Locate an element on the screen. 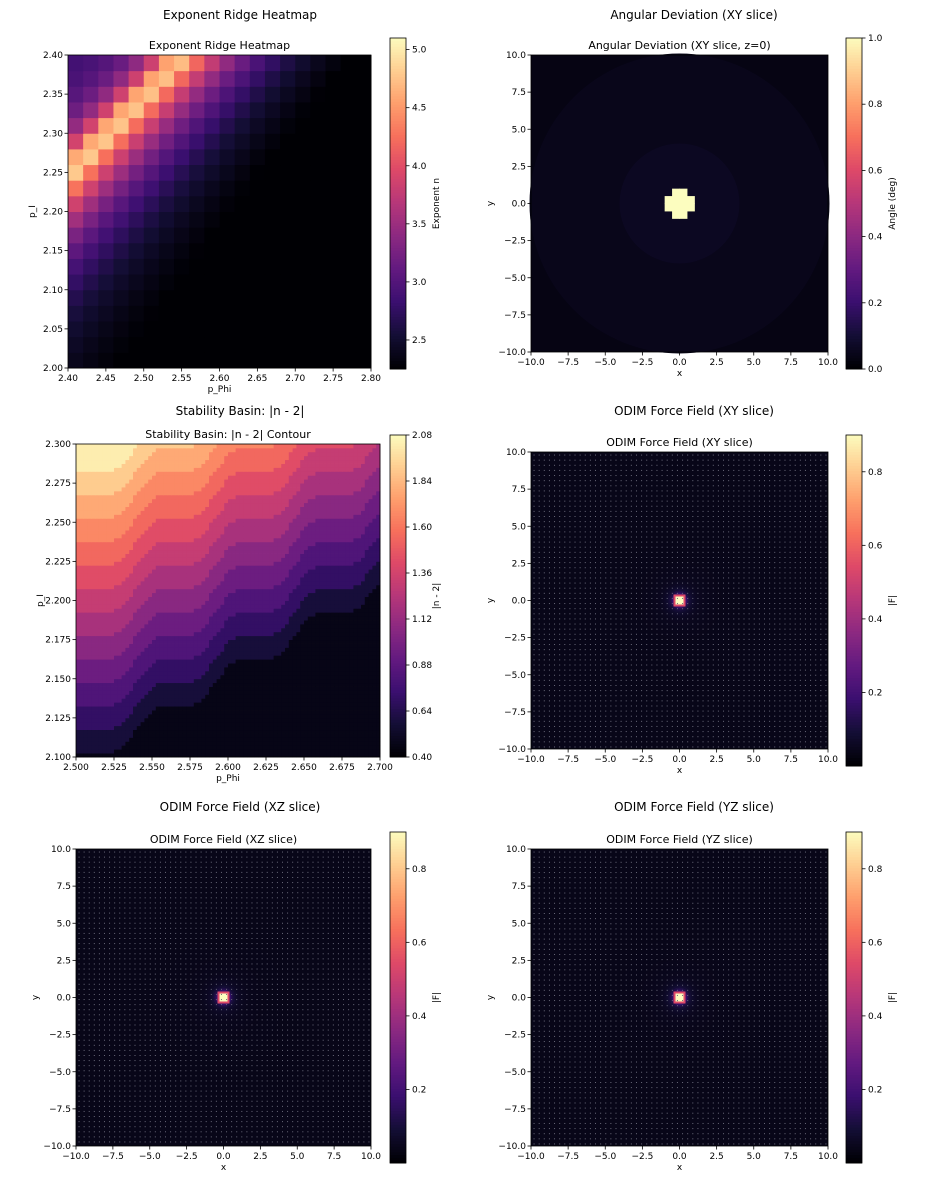 The image size is (933, 1200). colorbar-tick-label: 0.2 is located at coordinates (875, 304).